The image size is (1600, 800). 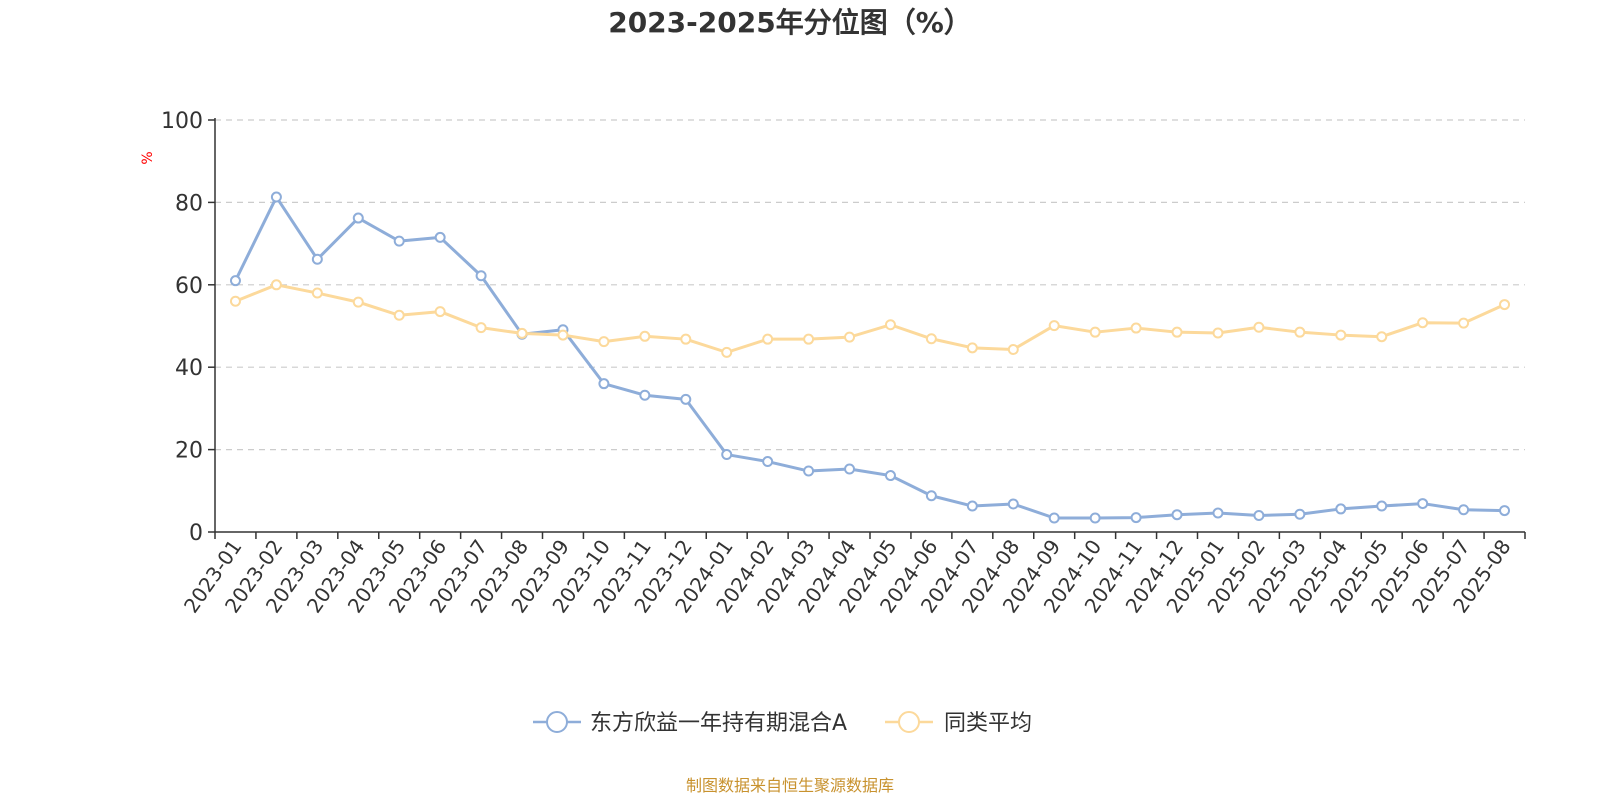 I want to click on legend: 东方欣益一年持有期混合A 同类平均, so click(x=782, y=723).